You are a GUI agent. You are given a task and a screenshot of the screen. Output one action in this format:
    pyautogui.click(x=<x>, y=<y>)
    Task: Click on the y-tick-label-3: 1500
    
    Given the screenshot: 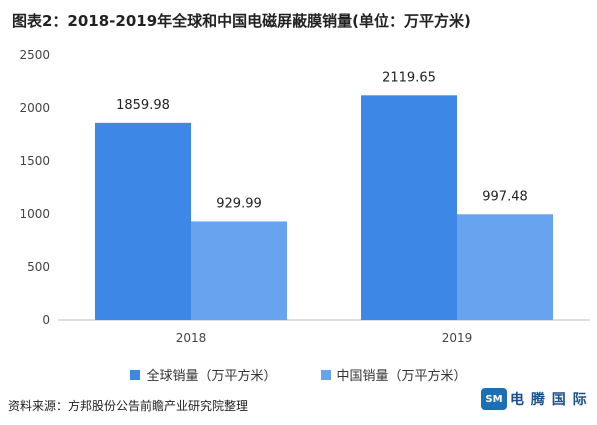 What is the action you would take?
    pyautogui.click(x=34, y=161)
    